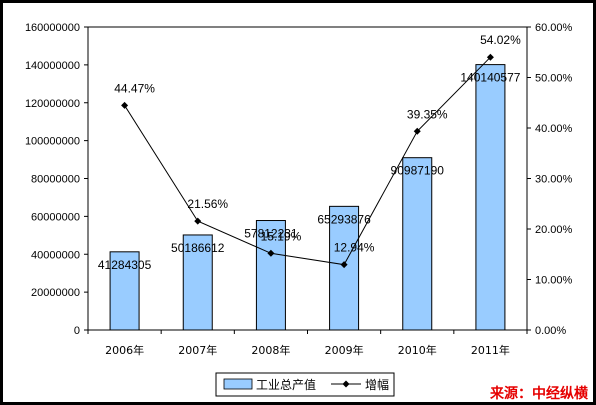 The image size is (596, 405). Describe the element at coordinates (198, 248) in the screenshot. I see `bar-value-label: 50186612` at that location.